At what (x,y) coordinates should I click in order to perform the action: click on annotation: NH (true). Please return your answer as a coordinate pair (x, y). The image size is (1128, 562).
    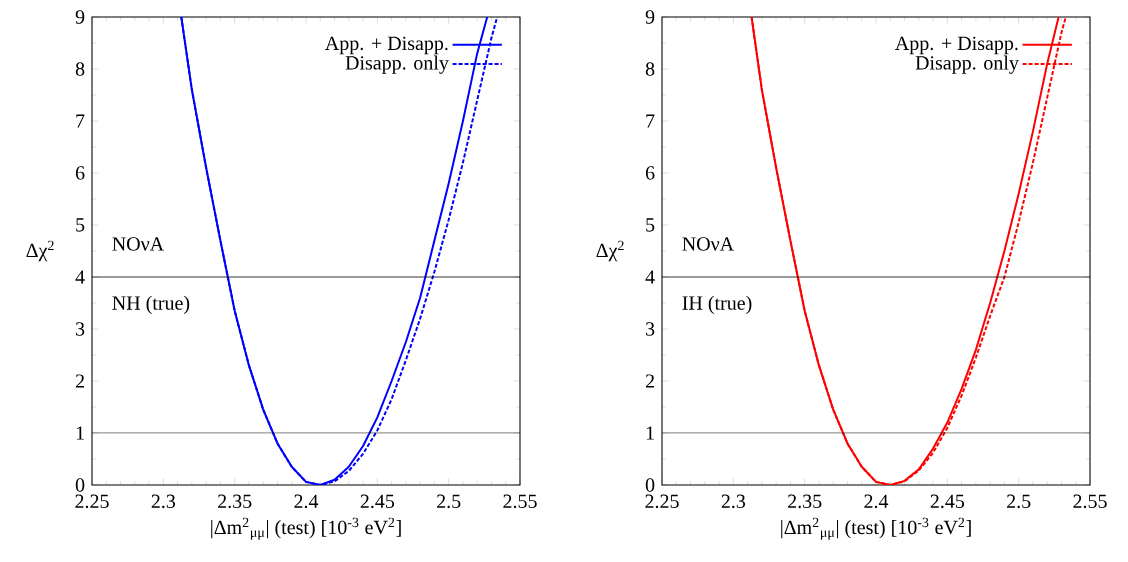
    Looking at the image, I should click on (151, 304).